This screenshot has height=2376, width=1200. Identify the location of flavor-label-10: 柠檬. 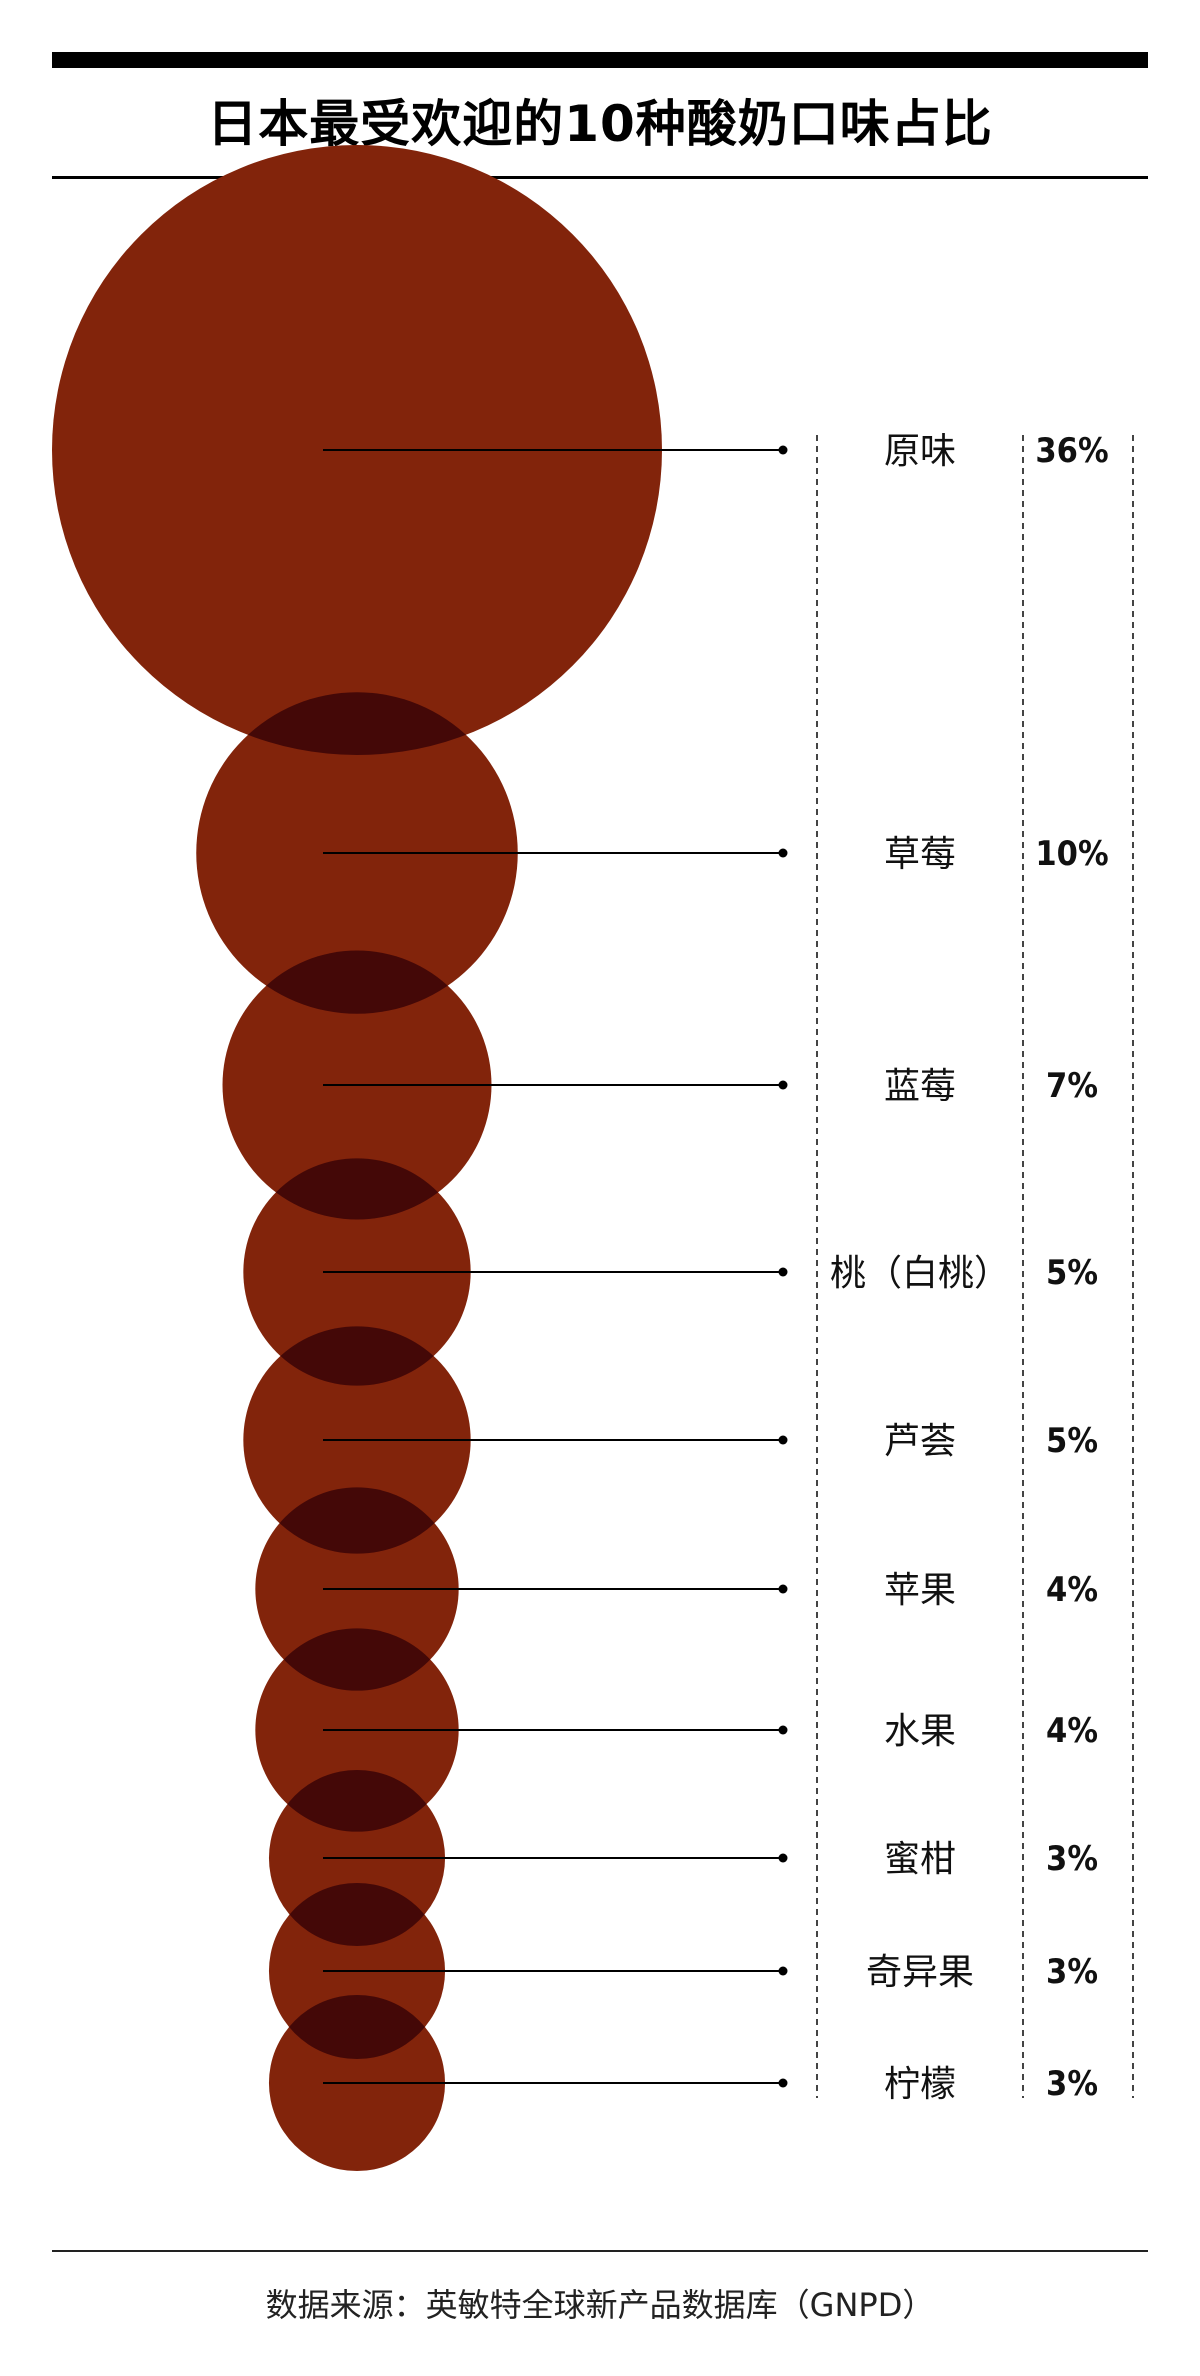
(920, 2084).